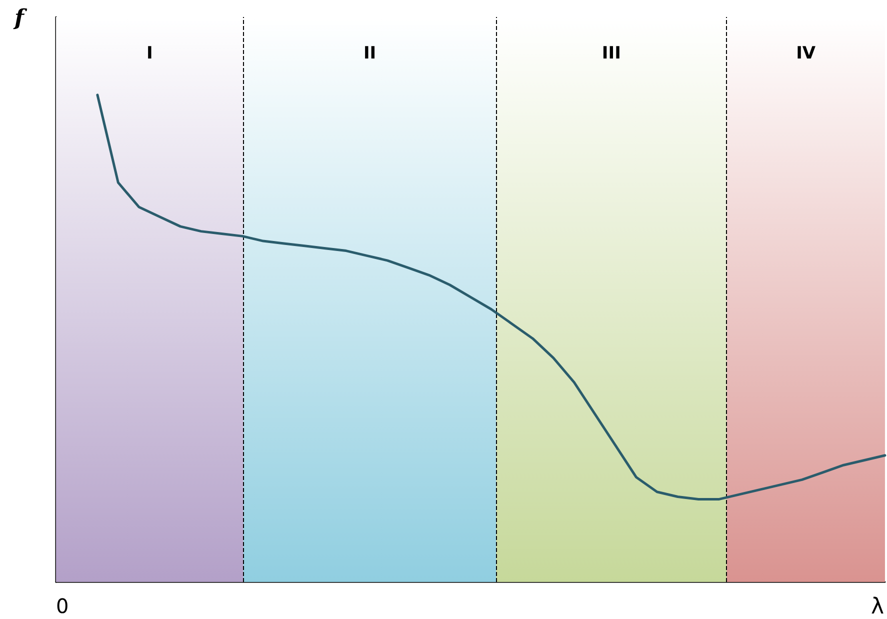 The width and height of the screenshot is (887, 619). Describe the element at coordinates (20, 18) in the screenshot. I see `y-axis-title: f` at that location.